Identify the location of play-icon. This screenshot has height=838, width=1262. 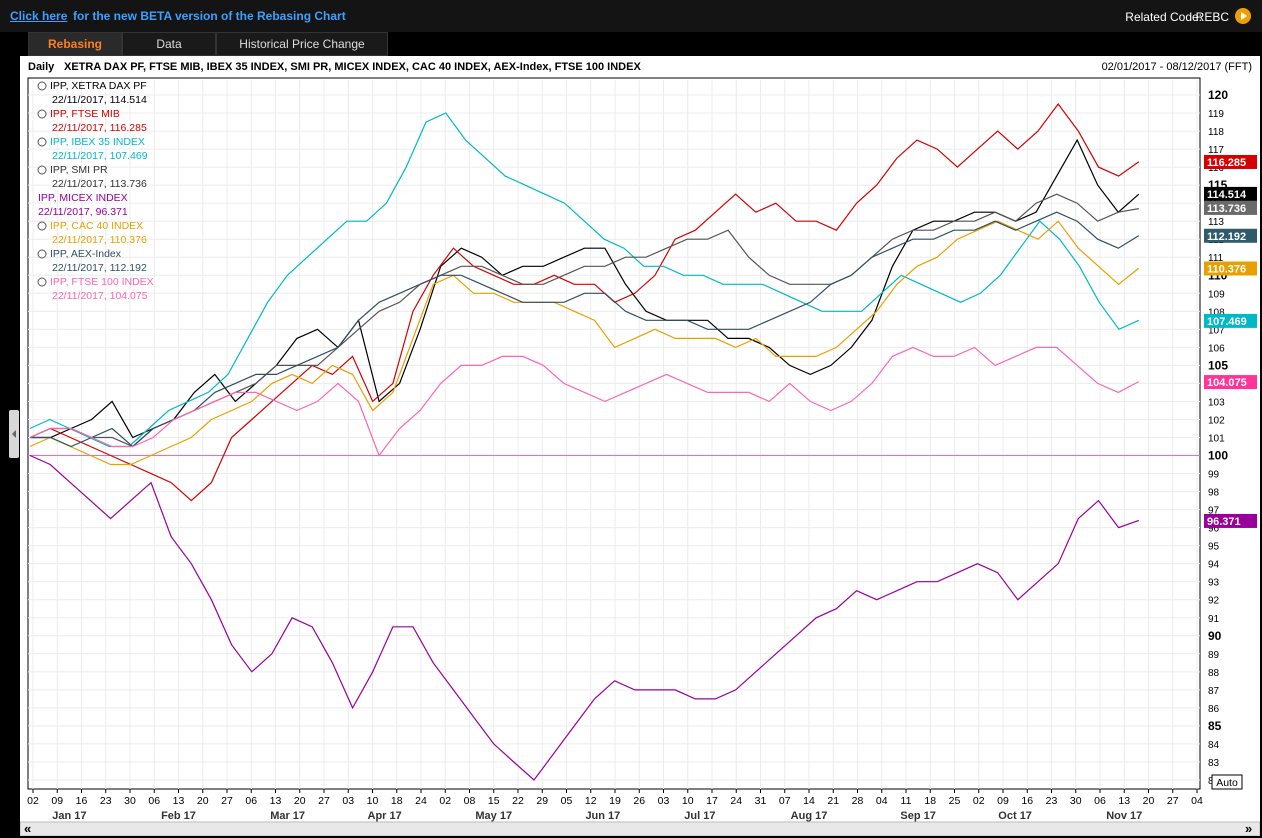
(1243, 16).